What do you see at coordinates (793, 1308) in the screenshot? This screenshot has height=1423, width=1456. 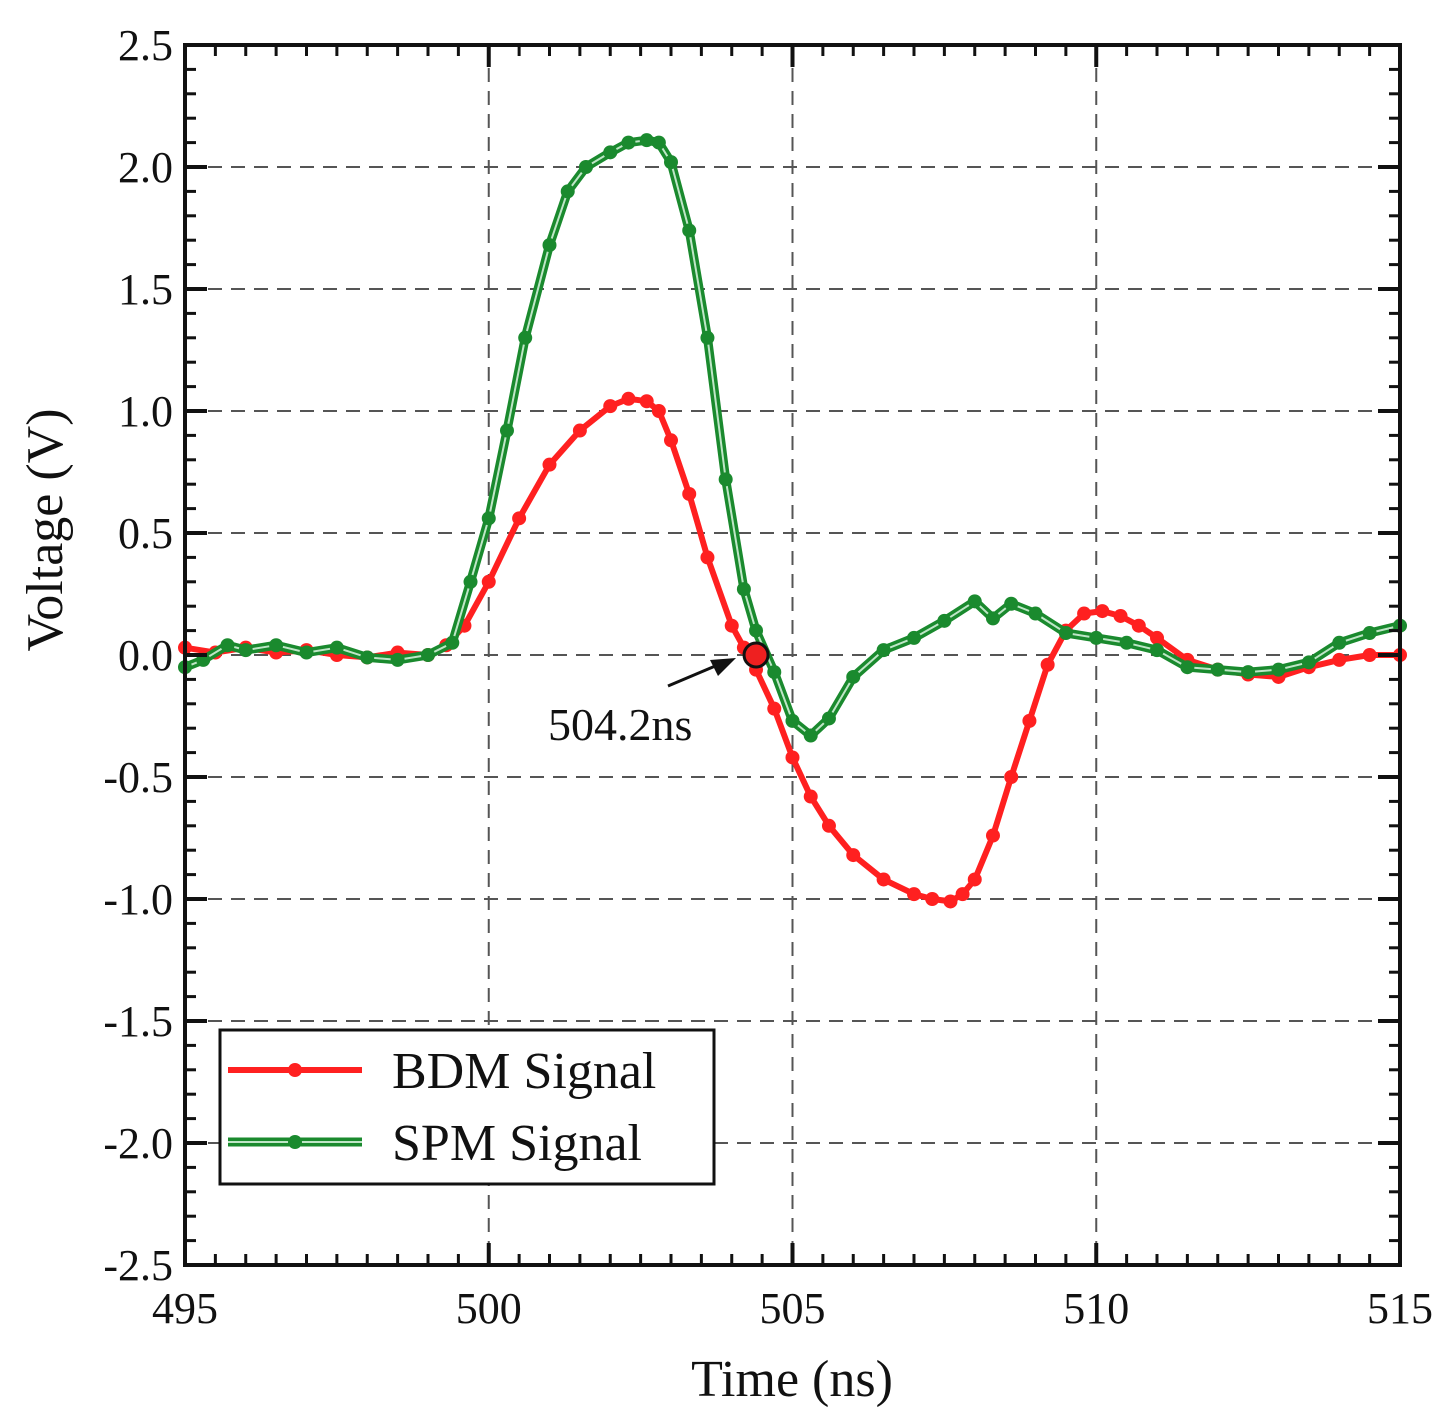 I see `x-tick-label: 505` at bounding box center [793, 1308].